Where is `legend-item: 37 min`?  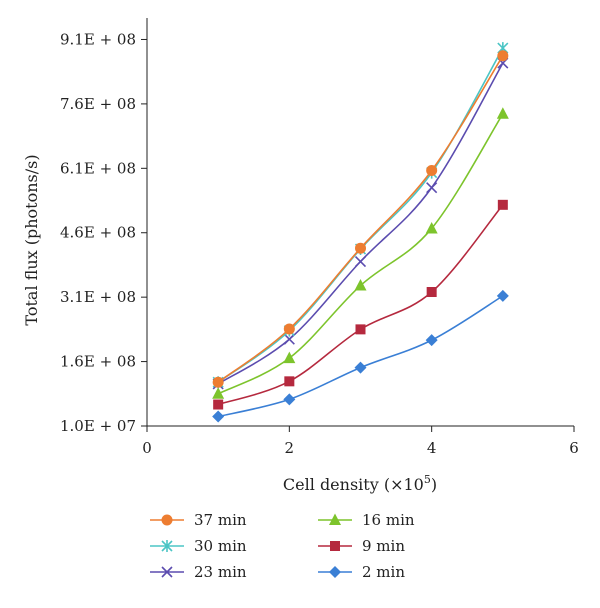
legend-item: 37 min is located at coordinates (198, 520).